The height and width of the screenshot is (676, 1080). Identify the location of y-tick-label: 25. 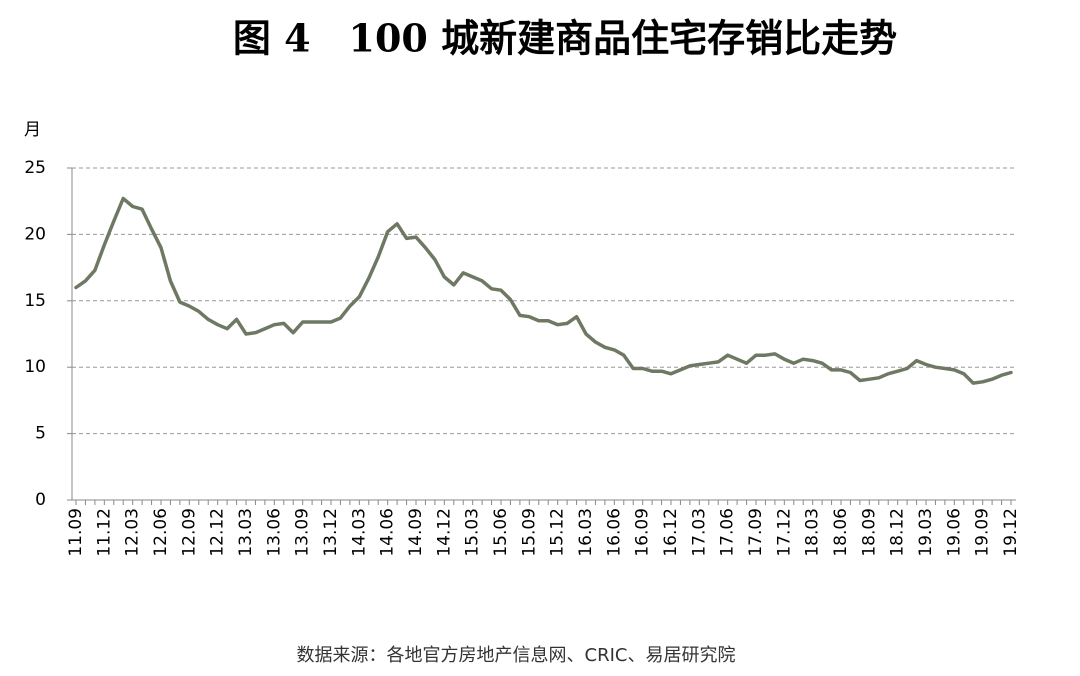
(35, 168).